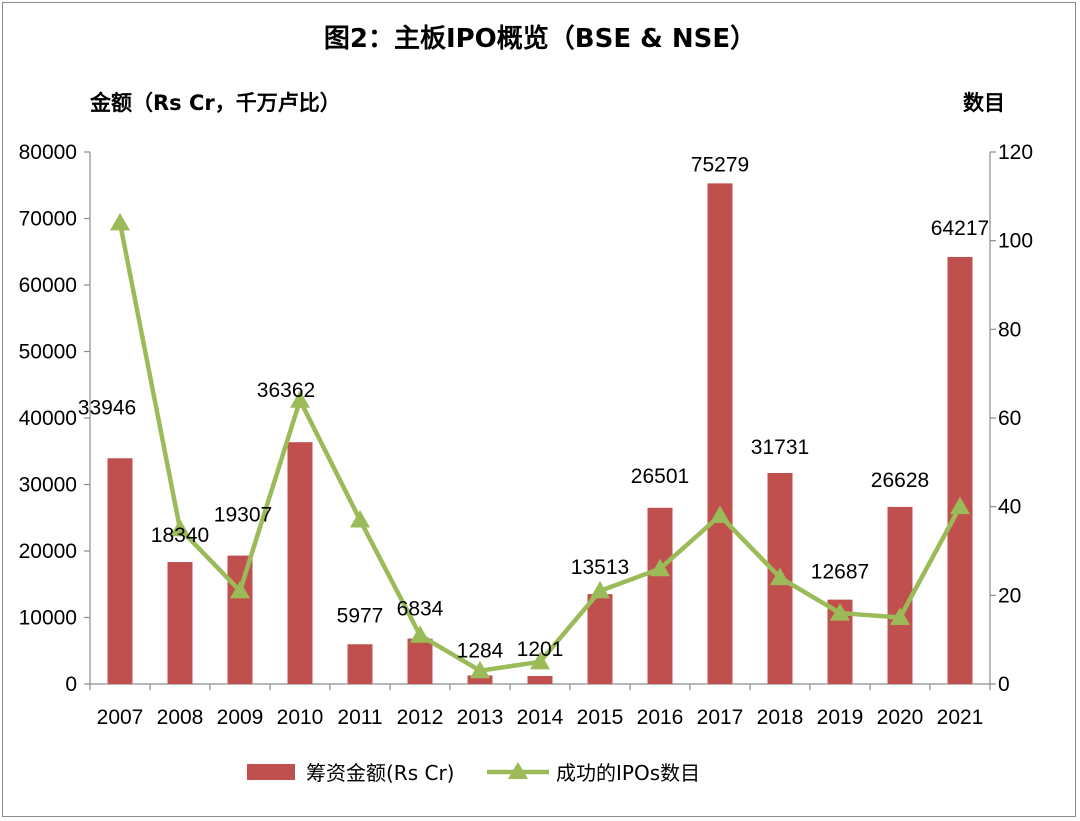 This screenshot has width=1080, height=821. What do you see at coordinates (215, 103) in the screenshot?
I see `y-axis-title-left: 金额（Rs Cr，千万卢比）` at bounding box center [215, 103].